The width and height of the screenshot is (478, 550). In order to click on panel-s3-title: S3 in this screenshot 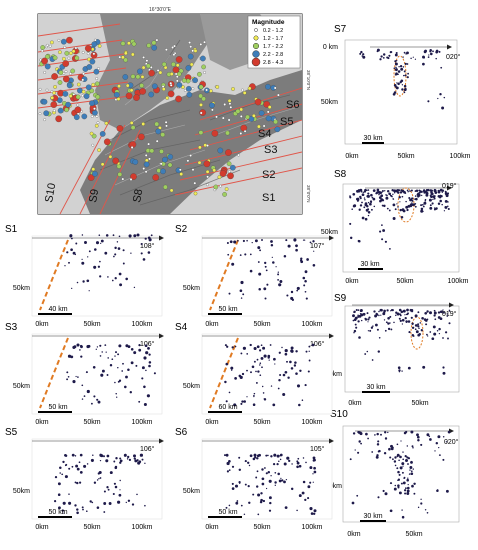, I will do `click(11, 327)`.